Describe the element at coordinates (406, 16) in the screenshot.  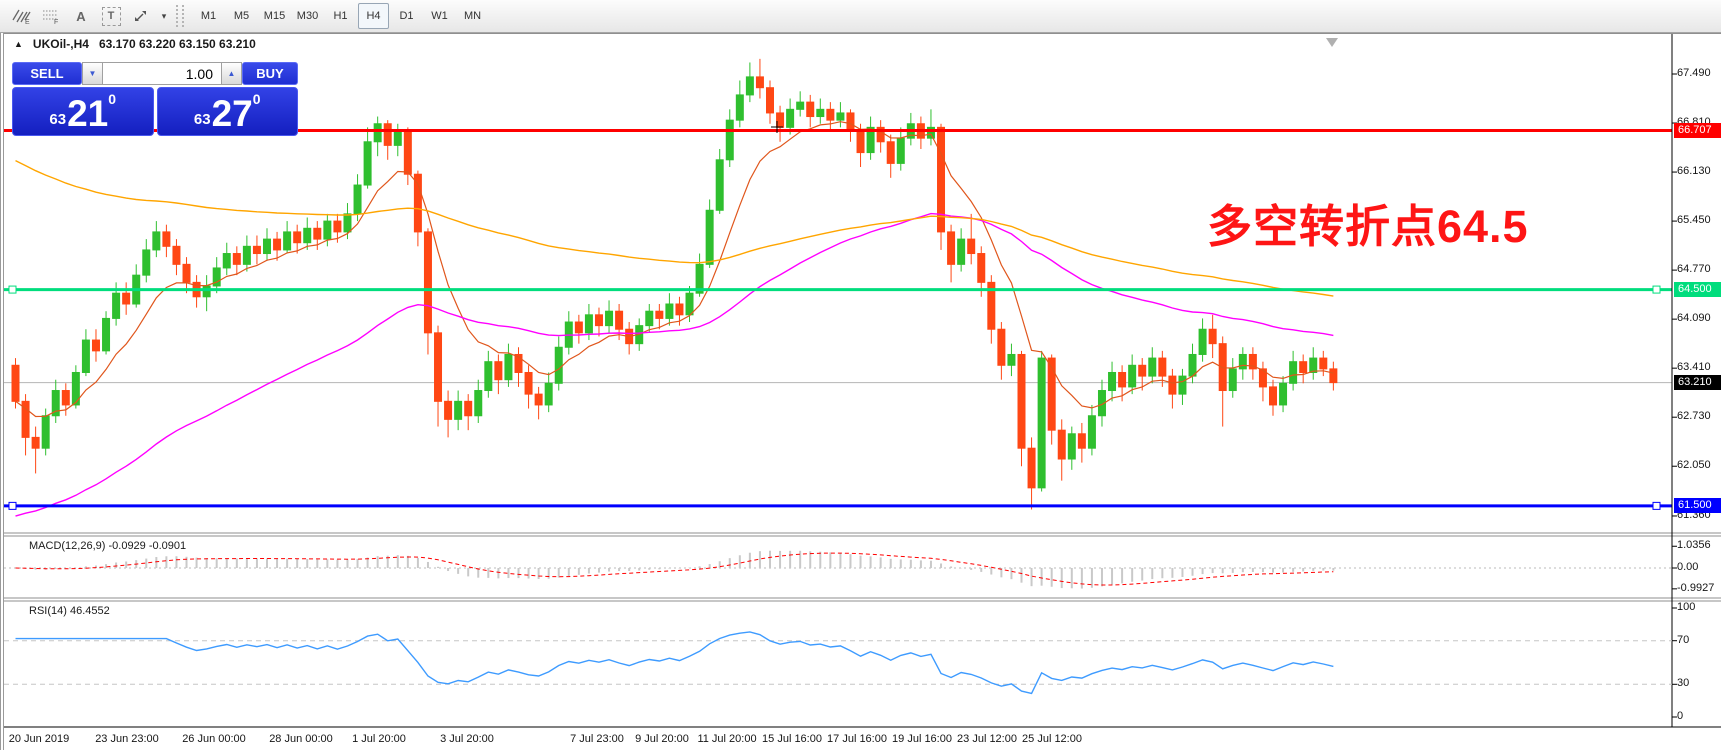
I see `timeframe-button-d1: D1` at that location.